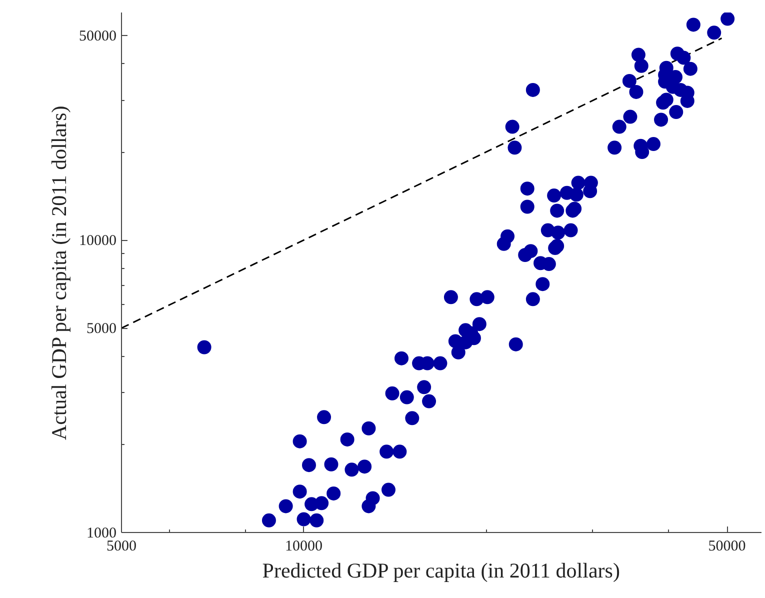 This screenshot has width=765, height=598. I want to click on x-tick-label: 5000, so click(121, 546).